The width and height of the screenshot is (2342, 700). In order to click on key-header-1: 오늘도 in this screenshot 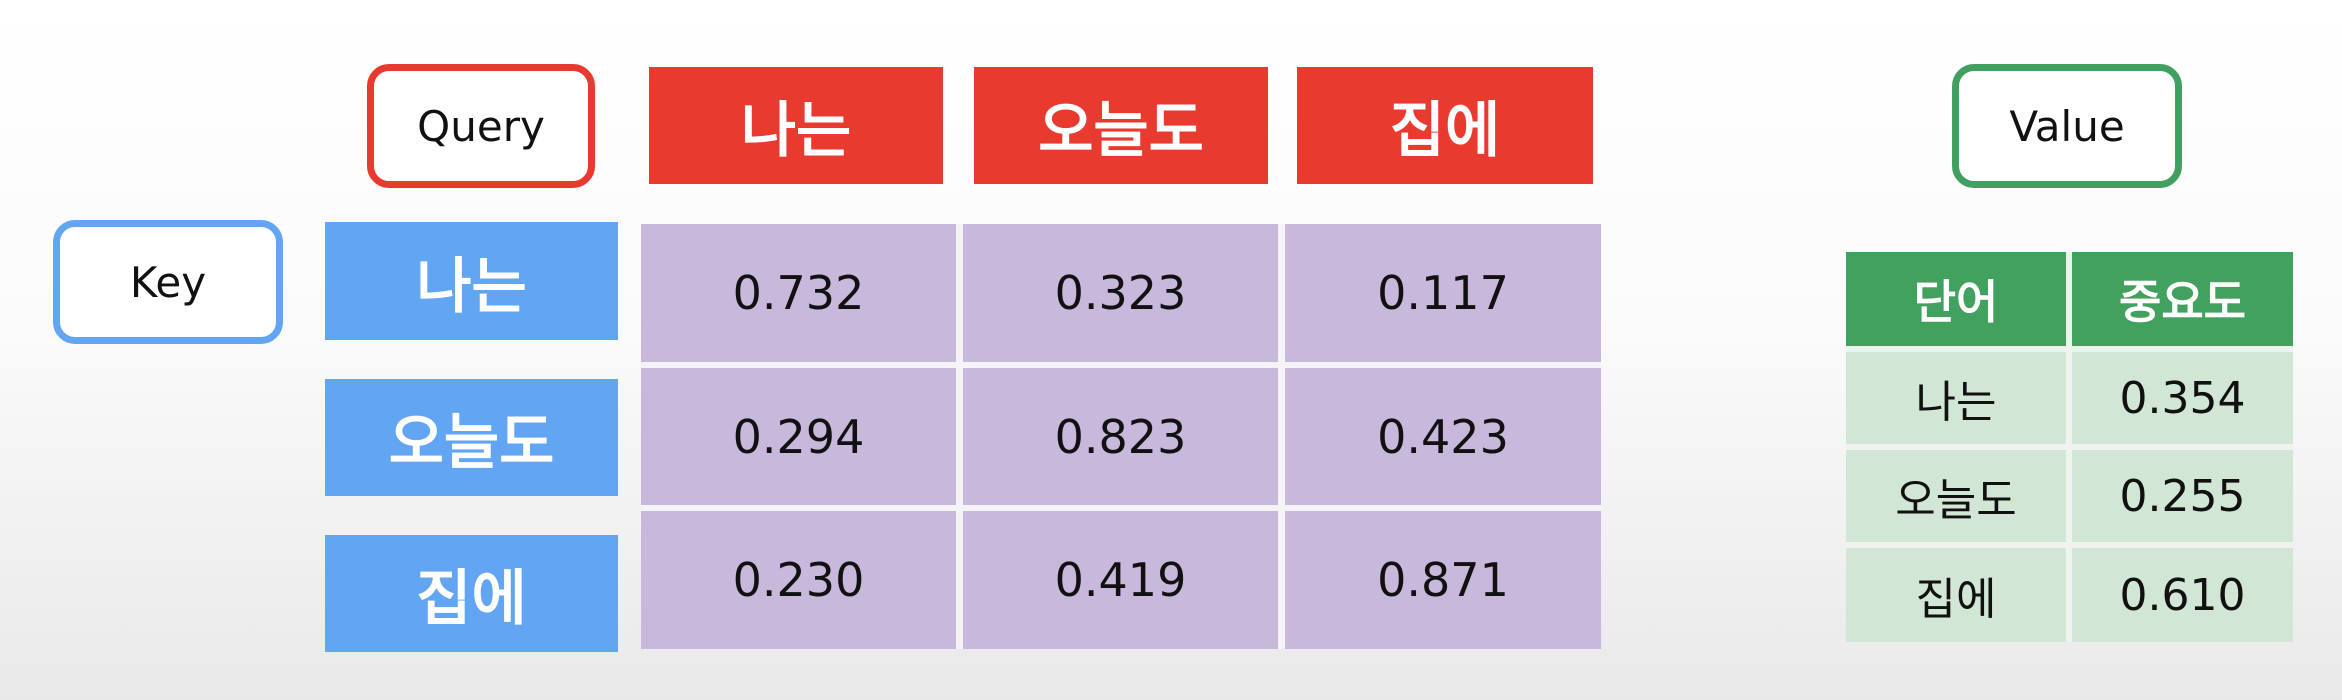, I will do `click(471, 437)`.